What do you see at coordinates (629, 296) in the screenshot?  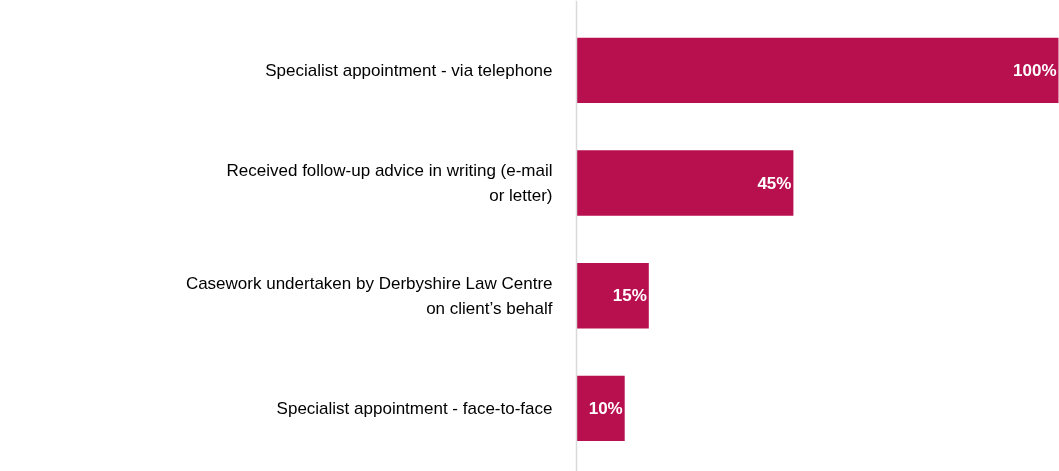 I see `data-label: 15%` at bounding box center [629, 296].